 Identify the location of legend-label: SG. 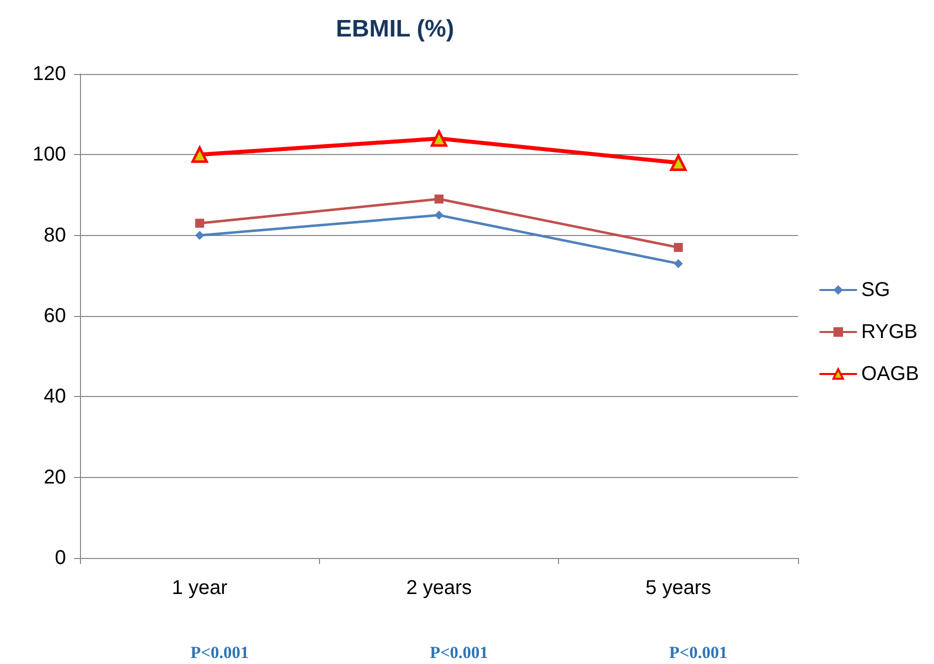
(875, 290).